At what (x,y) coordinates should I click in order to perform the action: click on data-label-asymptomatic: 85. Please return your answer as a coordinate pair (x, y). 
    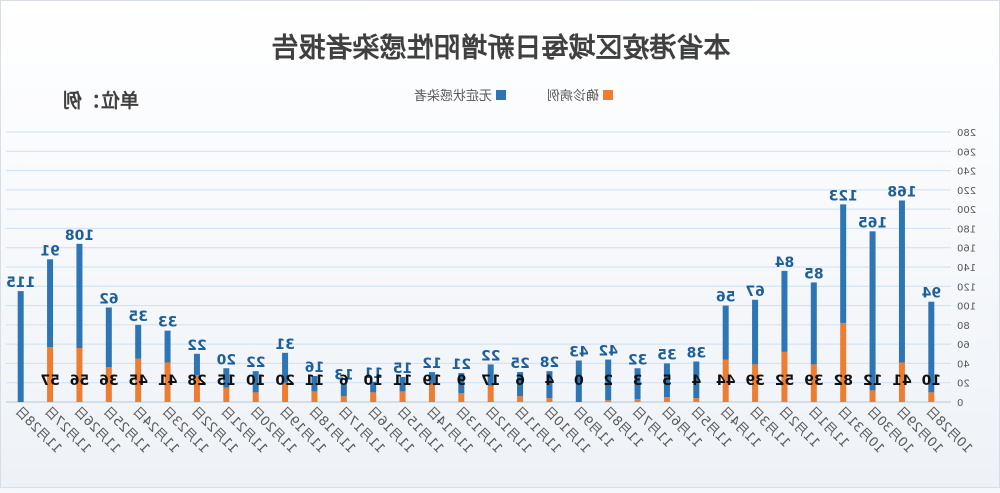
    Looking at the image, I should click on (813, 274).